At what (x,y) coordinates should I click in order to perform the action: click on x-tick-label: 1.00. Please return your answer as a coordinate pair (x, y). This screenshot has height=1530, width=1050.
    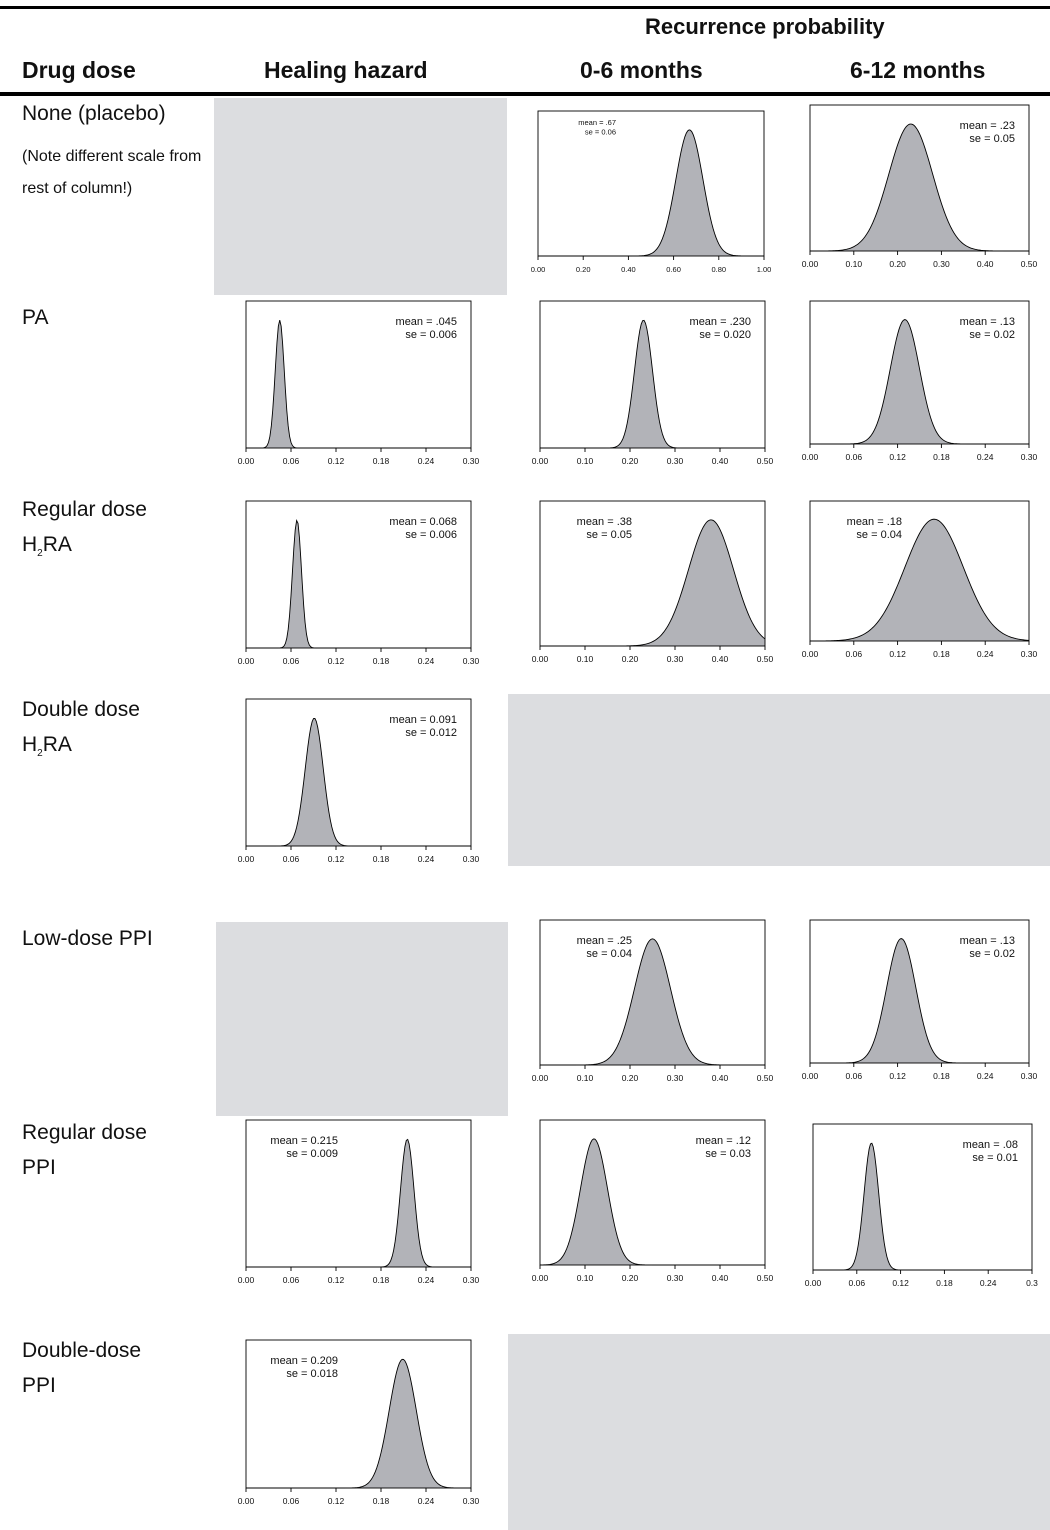
    Looking at the image, I should click on (764, 269).